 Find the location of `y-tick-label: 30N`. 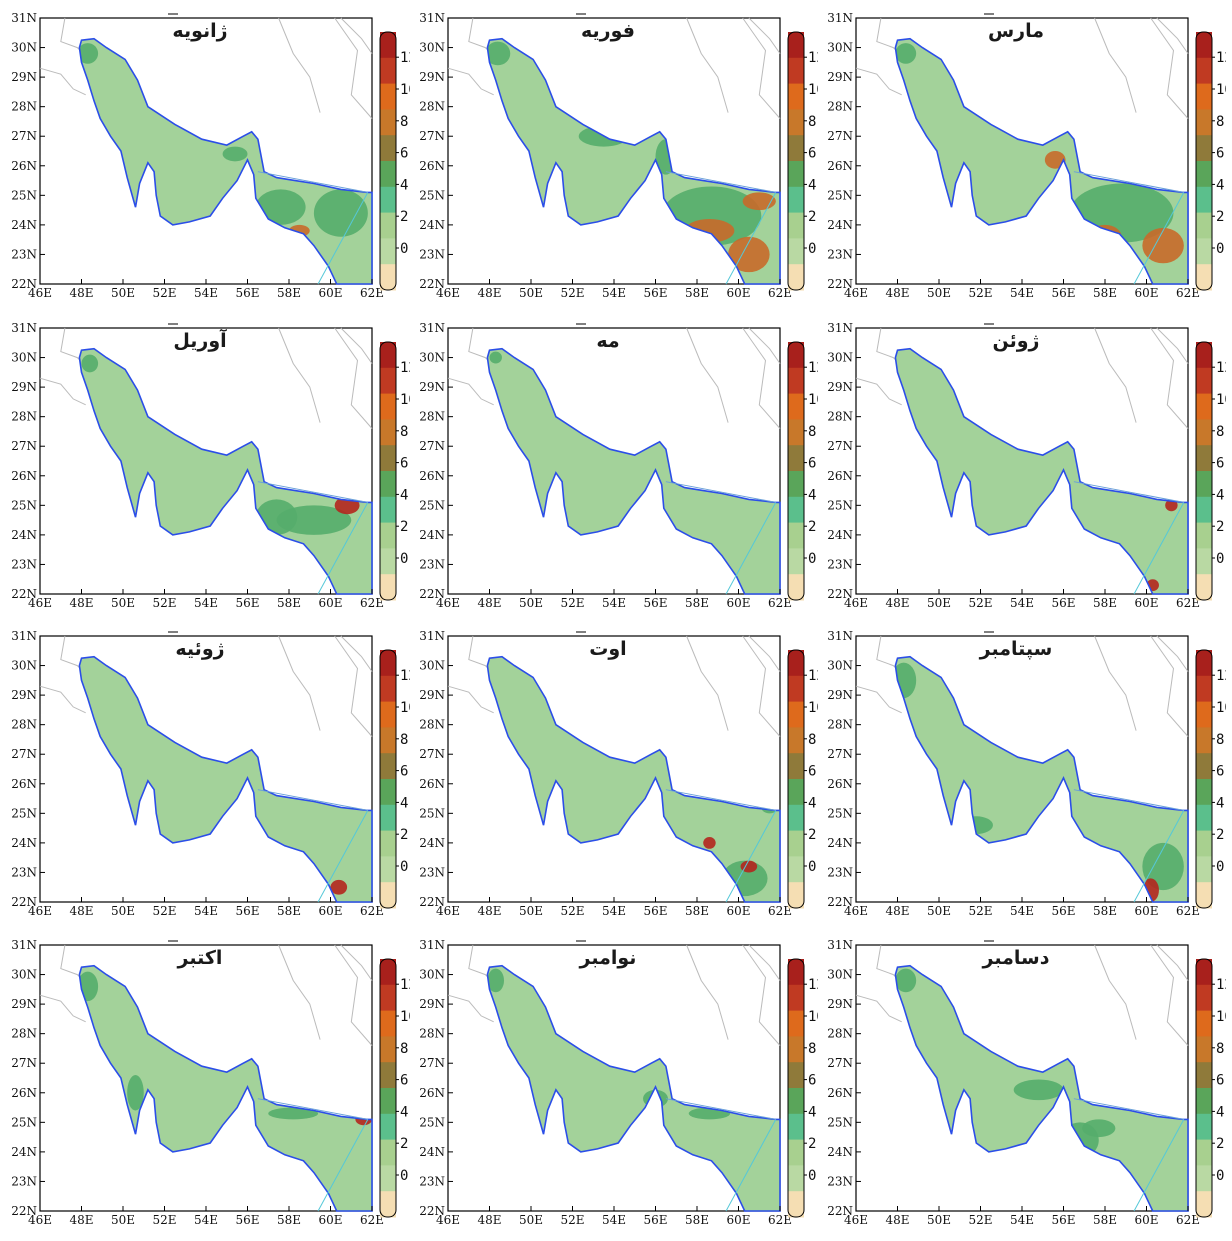

y-tick-label: 30N is located at coordinates (432, 975).